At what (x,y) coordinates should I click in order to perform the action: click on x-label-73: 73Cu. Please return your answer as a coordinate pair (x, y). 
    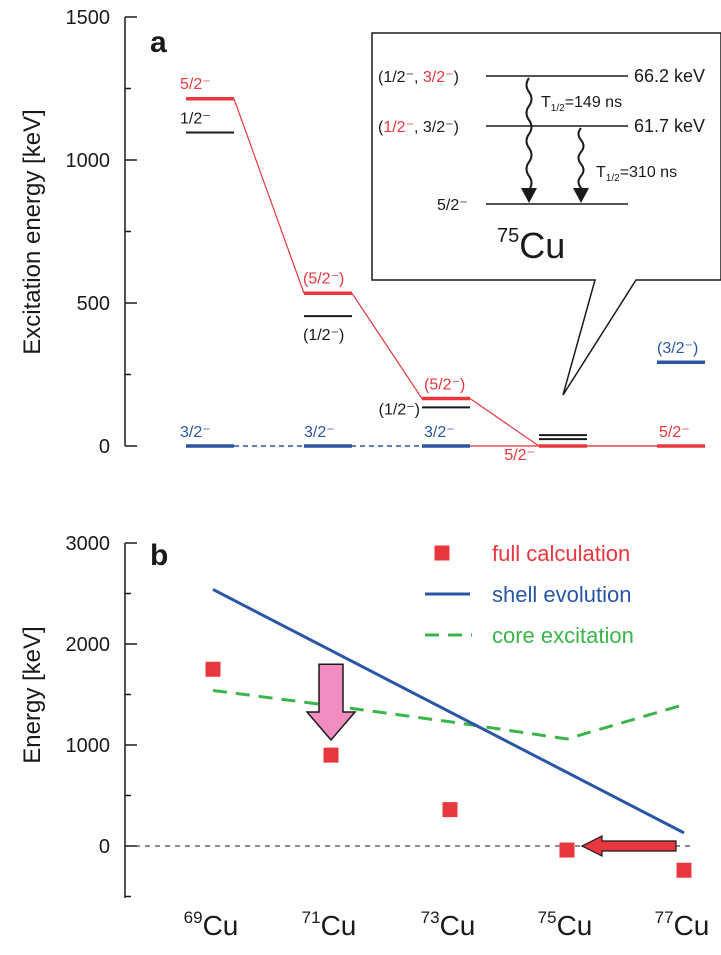
    Looking at the image, I should click on (448, 924).